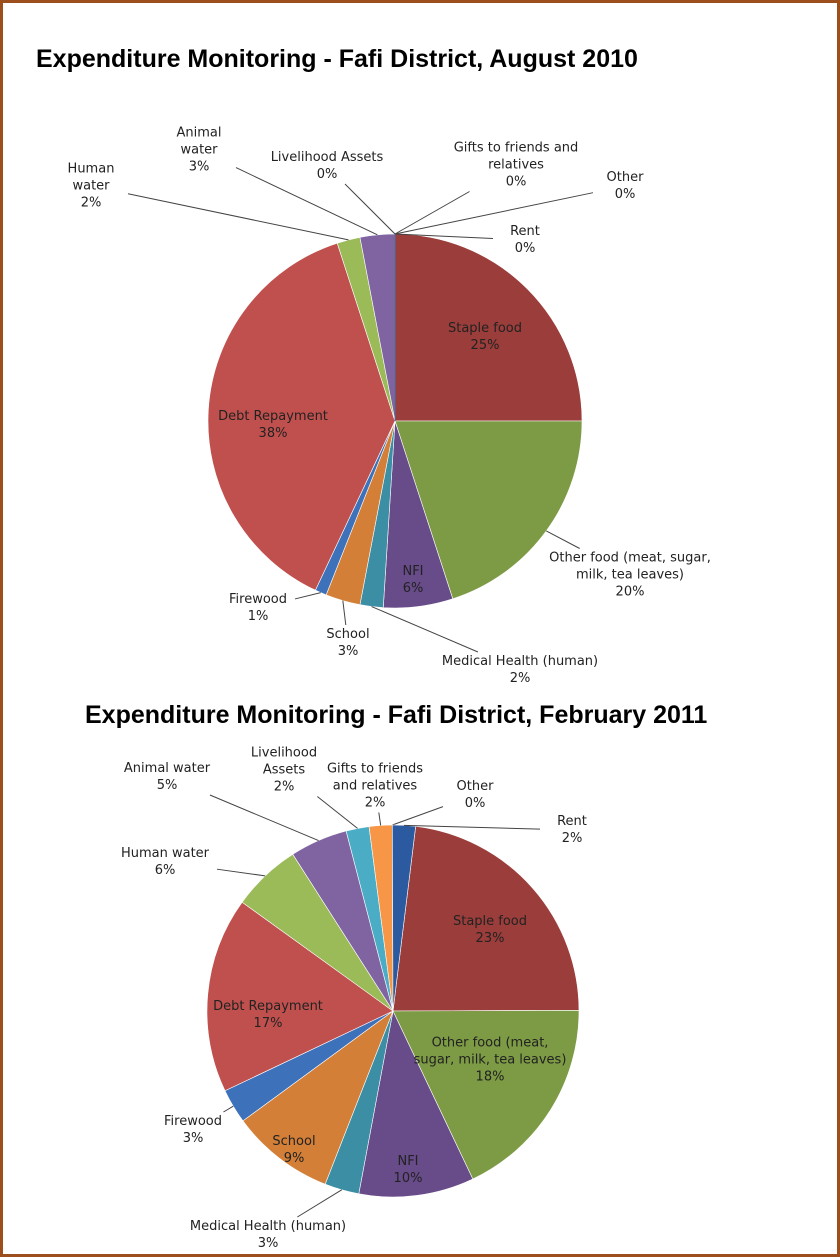  What do you see at coordinates (348, 643) in the screenshot?
I see `slice-label: School 3%` at bounding box center [348, 643].